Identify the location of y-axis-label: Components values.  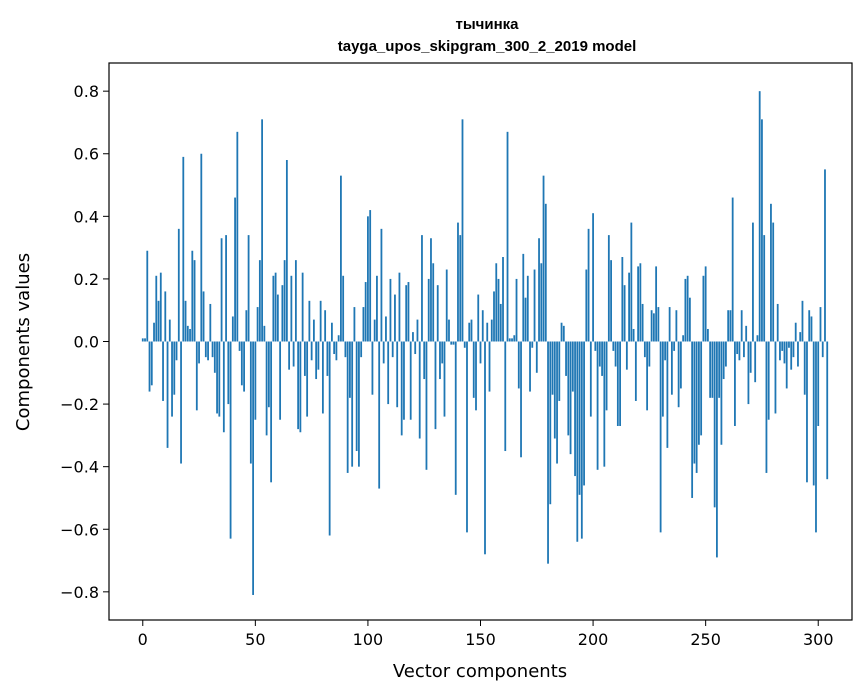
(23, 342).